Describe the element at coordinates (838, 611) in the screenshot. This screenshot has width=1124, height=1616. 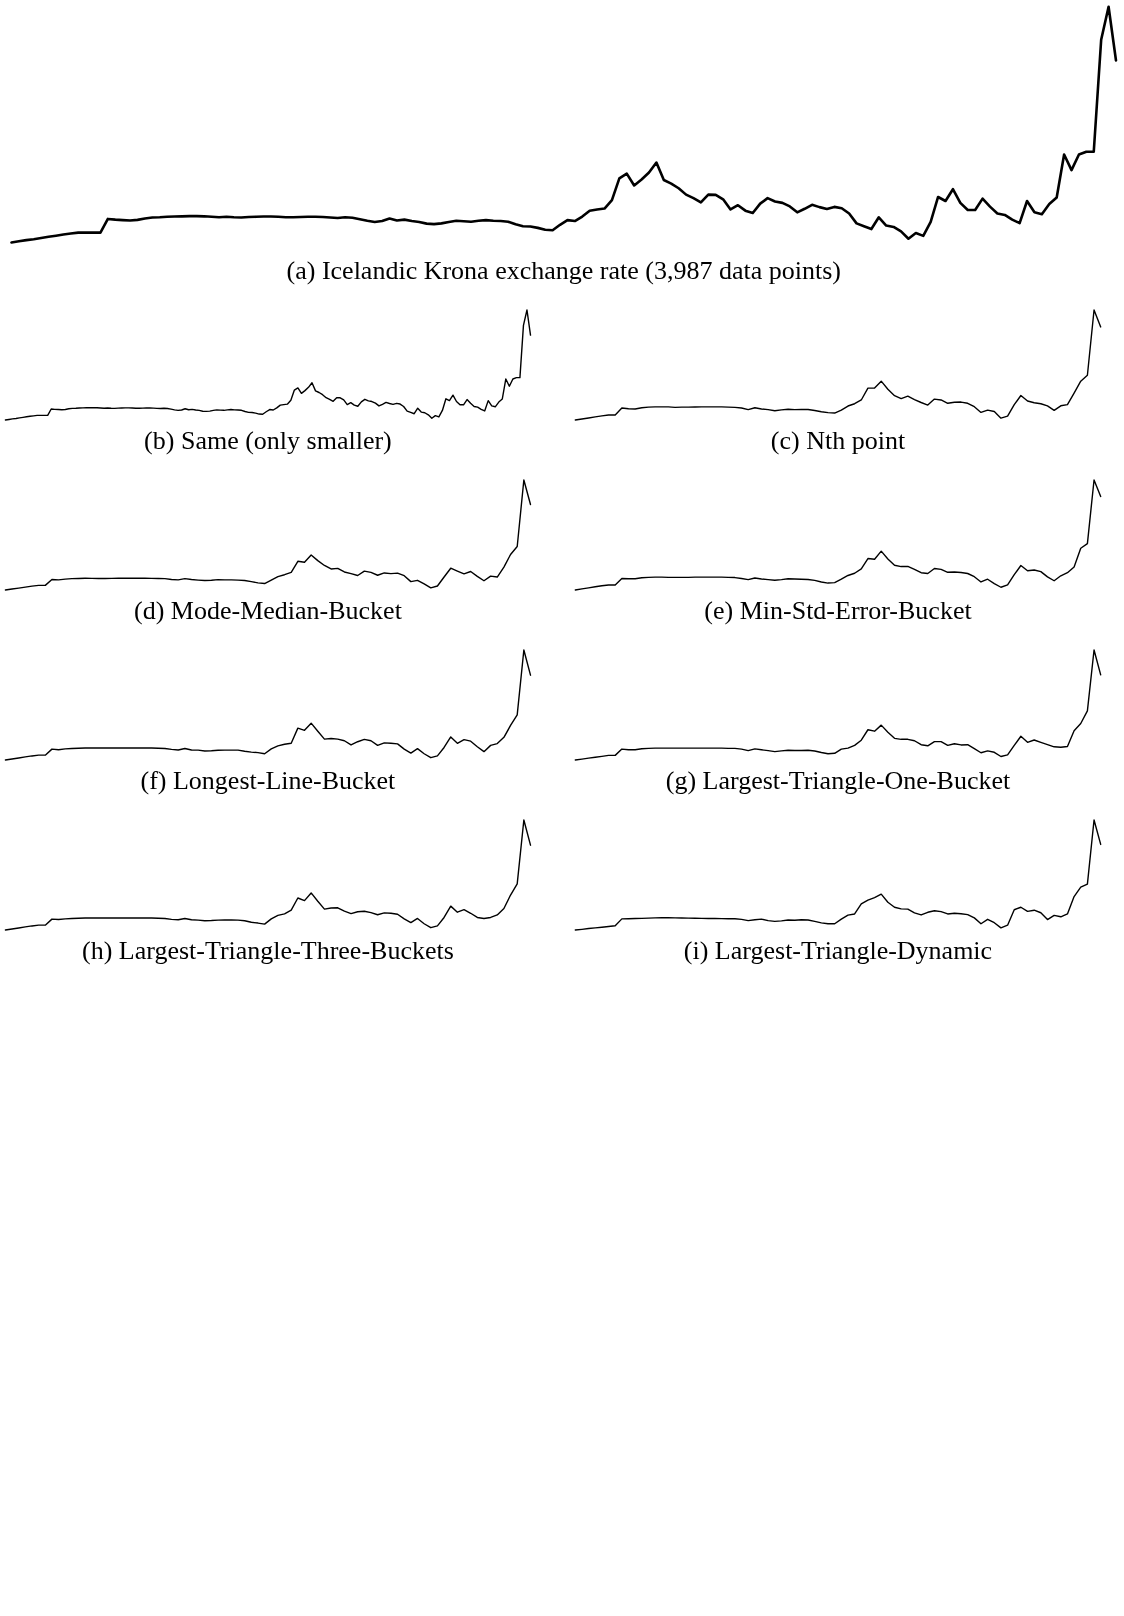
I see `text: (e) Min-Std-Error-Bucket` at that location.